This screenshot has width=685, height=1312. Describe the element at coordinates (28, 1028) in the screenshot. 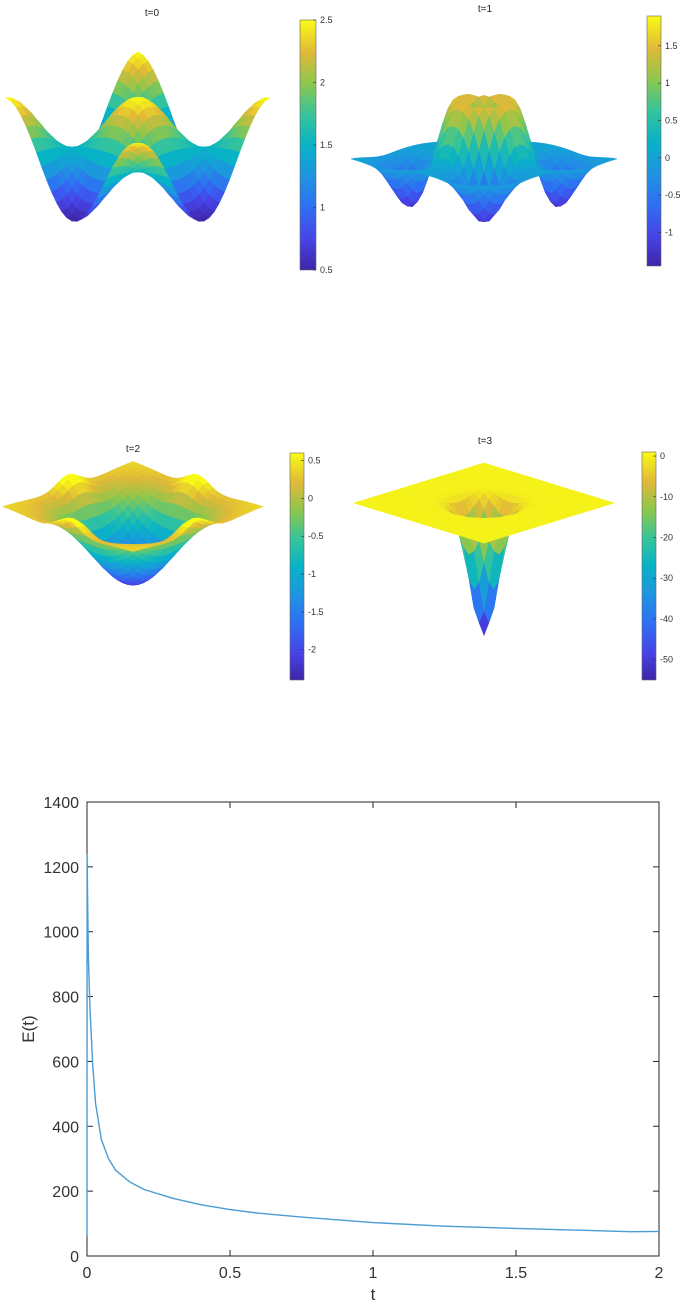

I see `y-axis-label: E(t)` at that location.